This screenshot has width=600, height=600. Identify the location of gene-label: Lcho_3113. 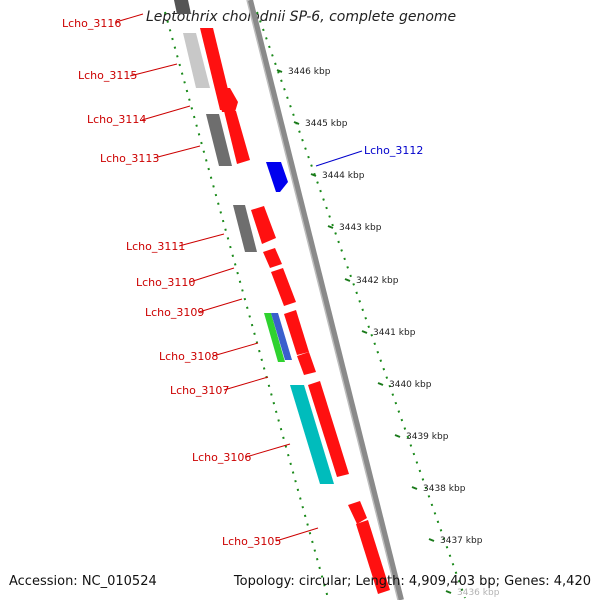
(129, 158).